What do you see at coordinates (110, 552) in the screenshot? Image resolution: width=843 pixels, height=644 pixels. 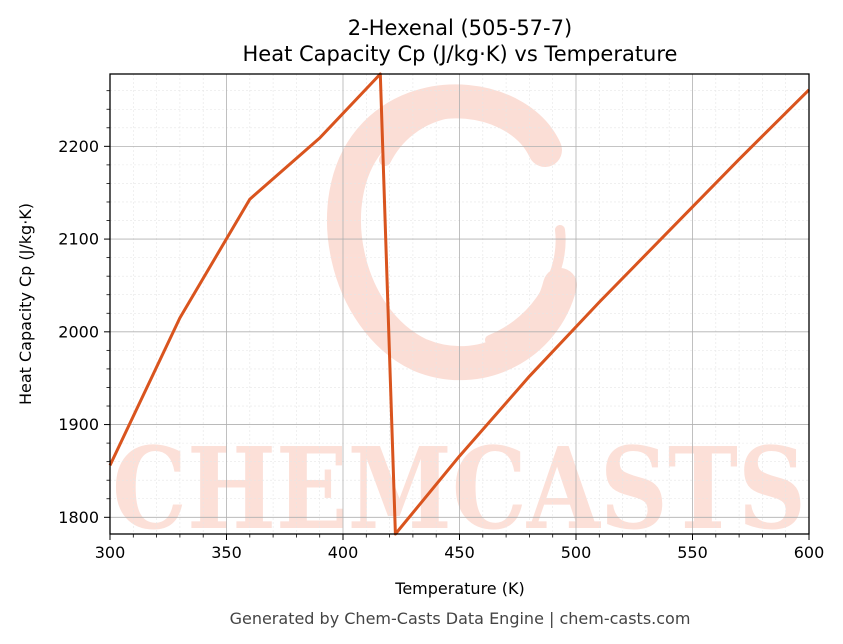 I see `x-tick-label: 300` at bounding box center [110, 552].